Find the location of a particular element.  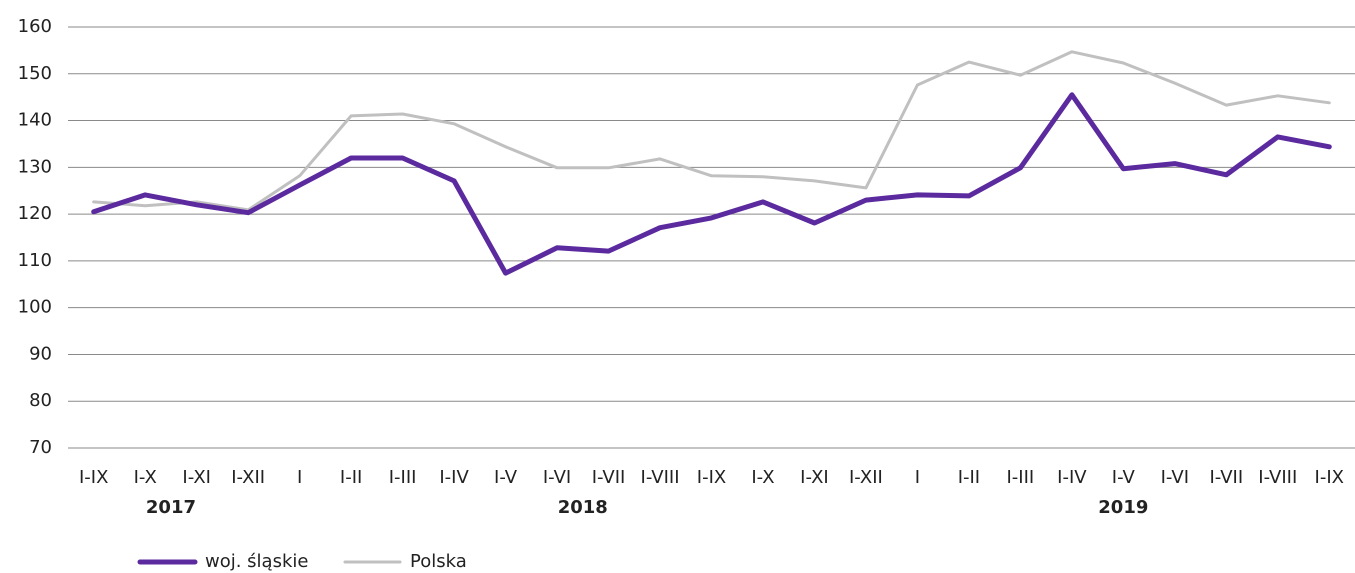

y-tick-label: 120 is located at coordinates (35, 213).